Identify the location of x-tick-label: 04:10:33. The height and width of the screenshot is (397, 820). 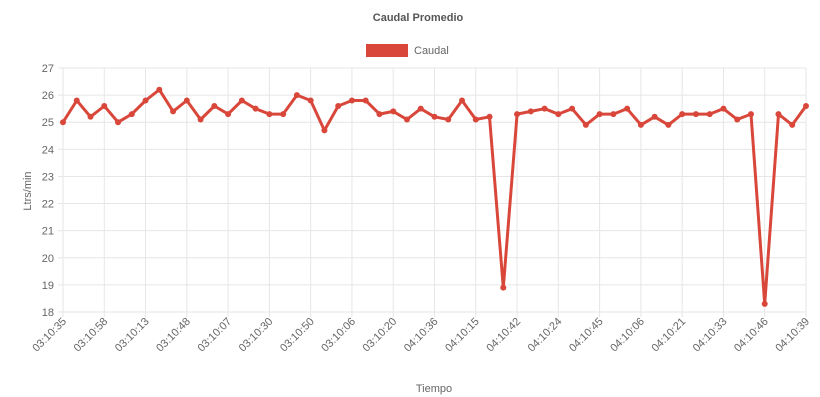
(710, 335).